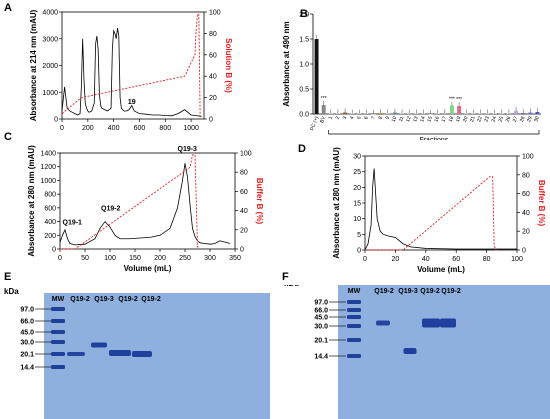 The image size is (550, 419). What do you see at coordinates (495, 118) in the screenshot?
I see `chart-b-category-label: 24` at bounding box center [495, 118].